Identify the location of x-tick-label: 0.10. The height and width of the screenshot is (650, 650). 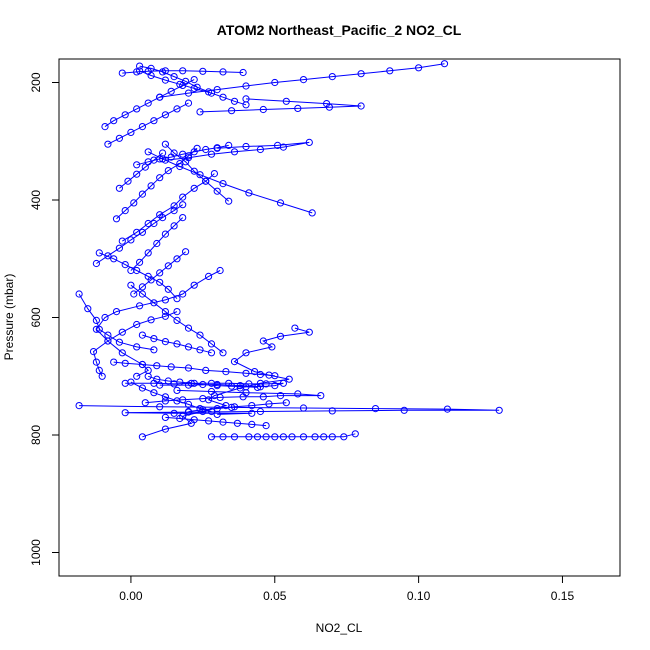
(419, 596).